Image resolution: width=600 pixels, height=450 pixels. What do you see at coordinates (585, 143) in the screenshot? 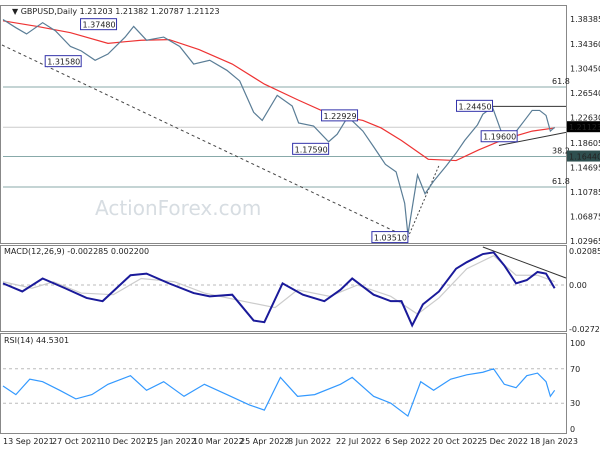
I see `y-tick: 1.18605` at bounding box center [585, 143].